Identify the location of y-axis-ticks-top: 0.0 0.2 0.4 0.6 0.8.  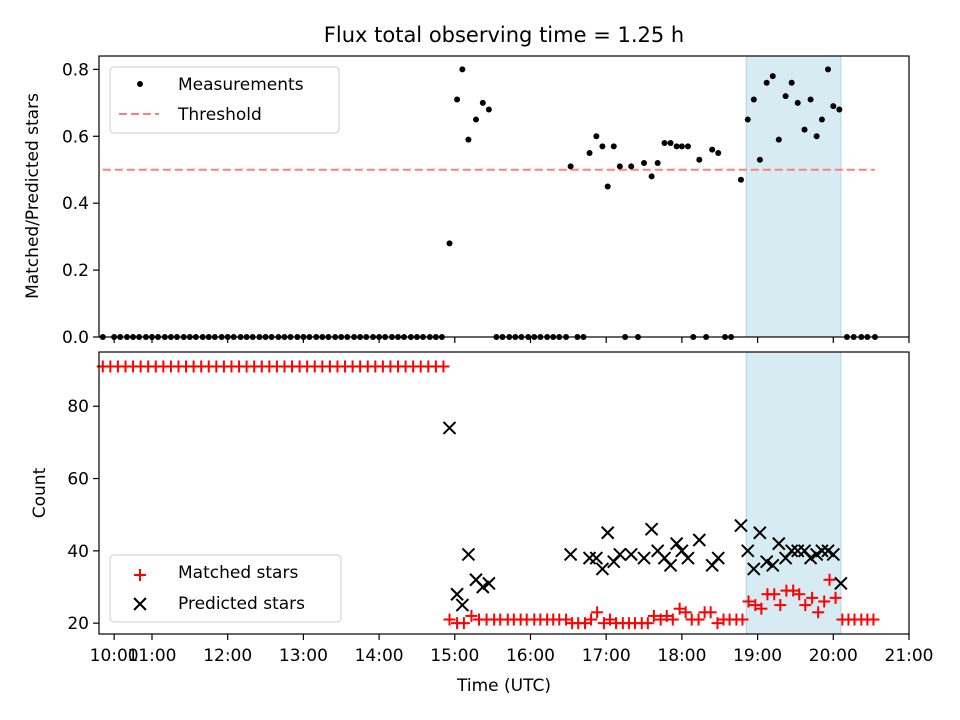
(80, 204).